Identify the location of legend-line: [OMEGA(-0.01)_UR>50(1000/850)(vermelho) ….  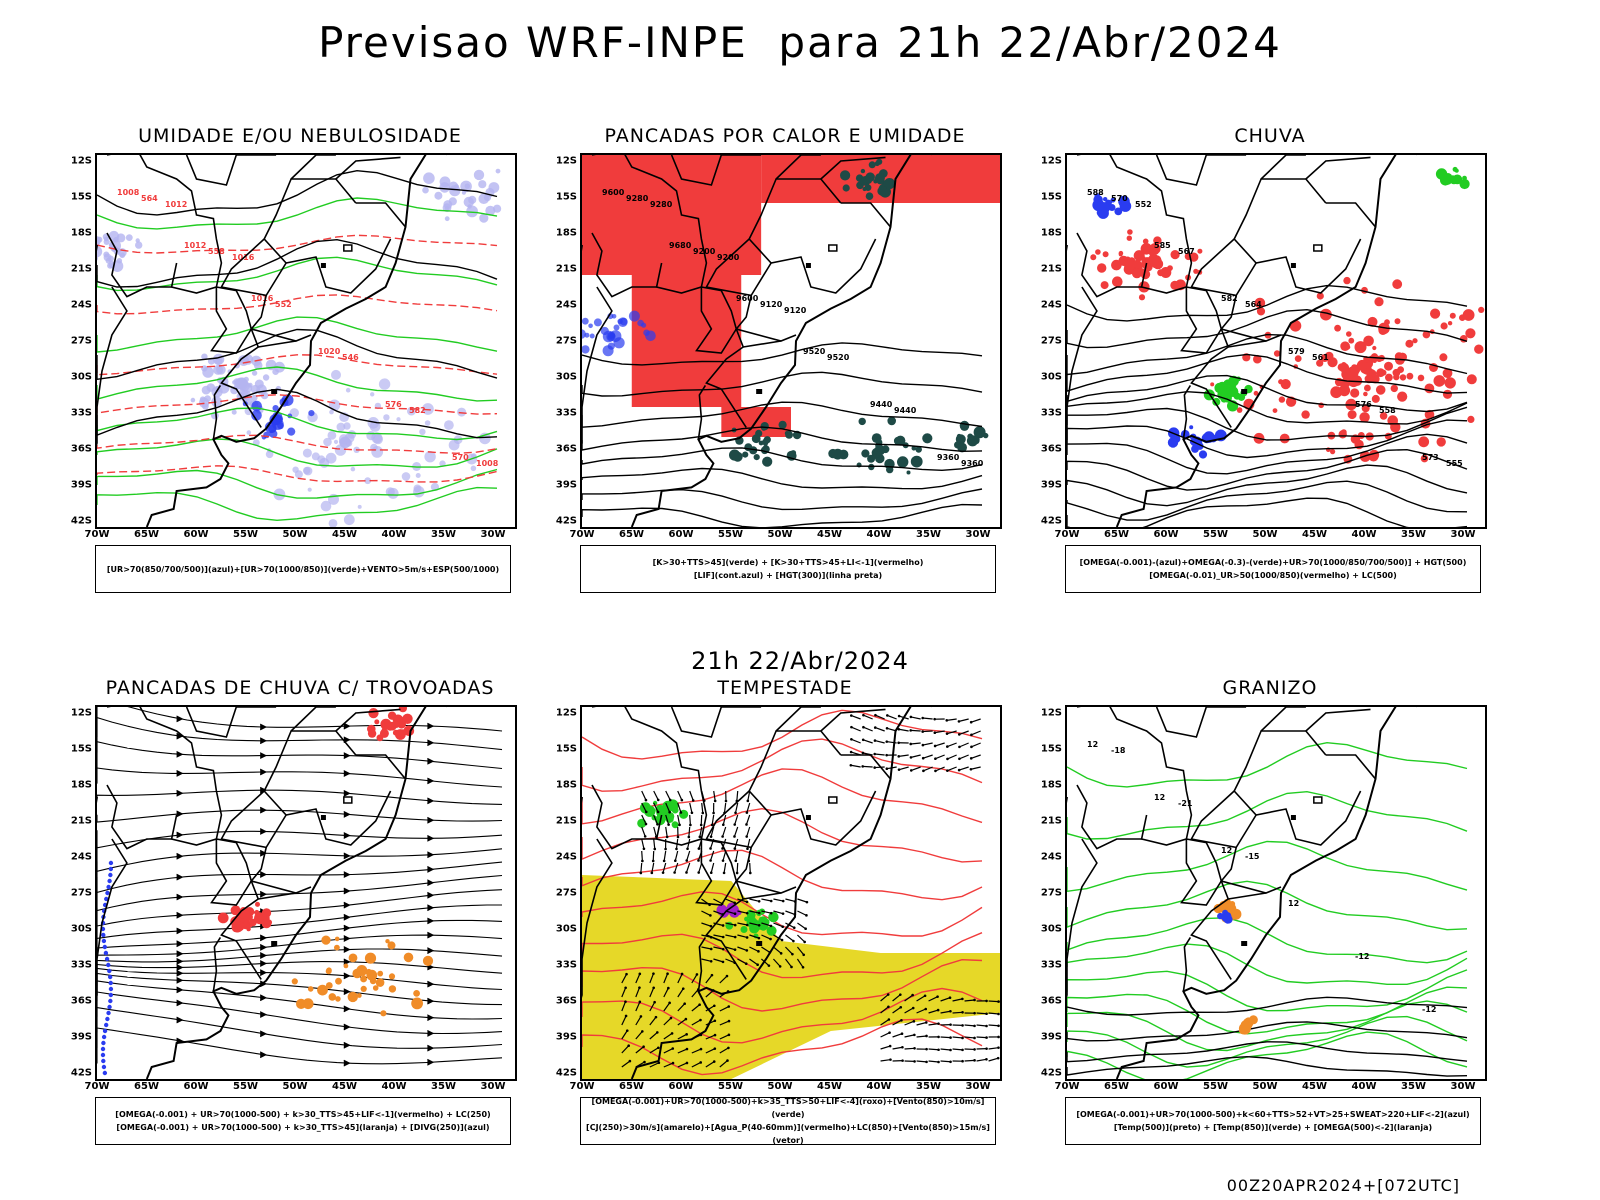
(1273, 575).